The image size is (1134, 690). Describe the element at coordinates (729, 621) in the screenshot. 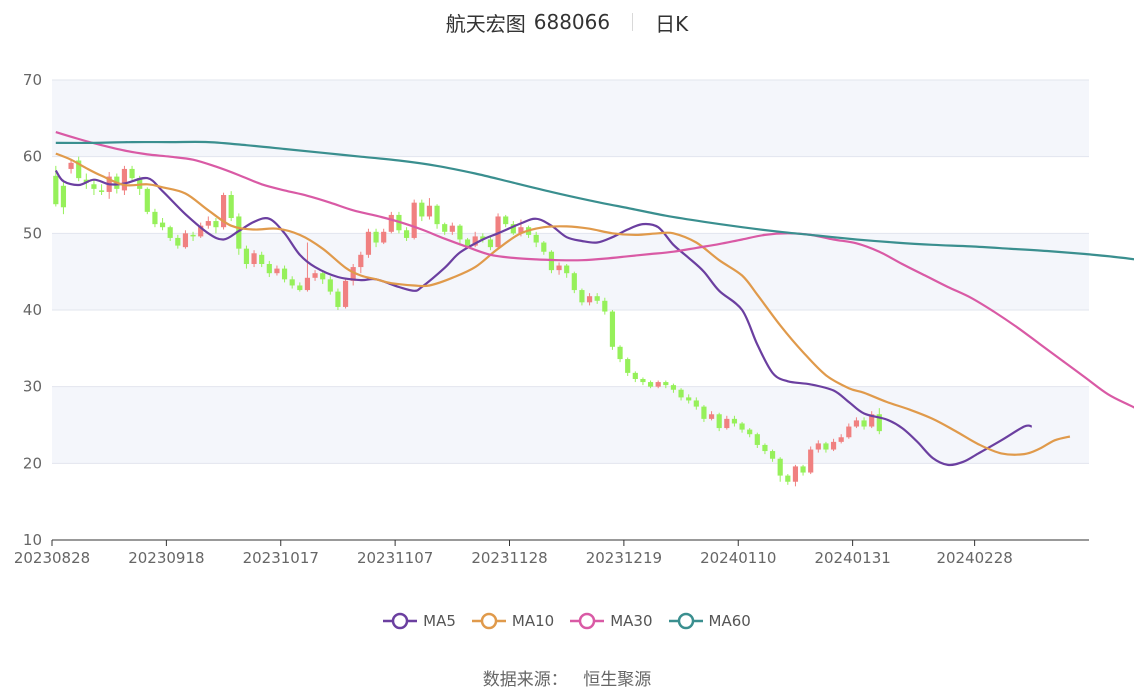

I see `legend-label: MA60` at that location.